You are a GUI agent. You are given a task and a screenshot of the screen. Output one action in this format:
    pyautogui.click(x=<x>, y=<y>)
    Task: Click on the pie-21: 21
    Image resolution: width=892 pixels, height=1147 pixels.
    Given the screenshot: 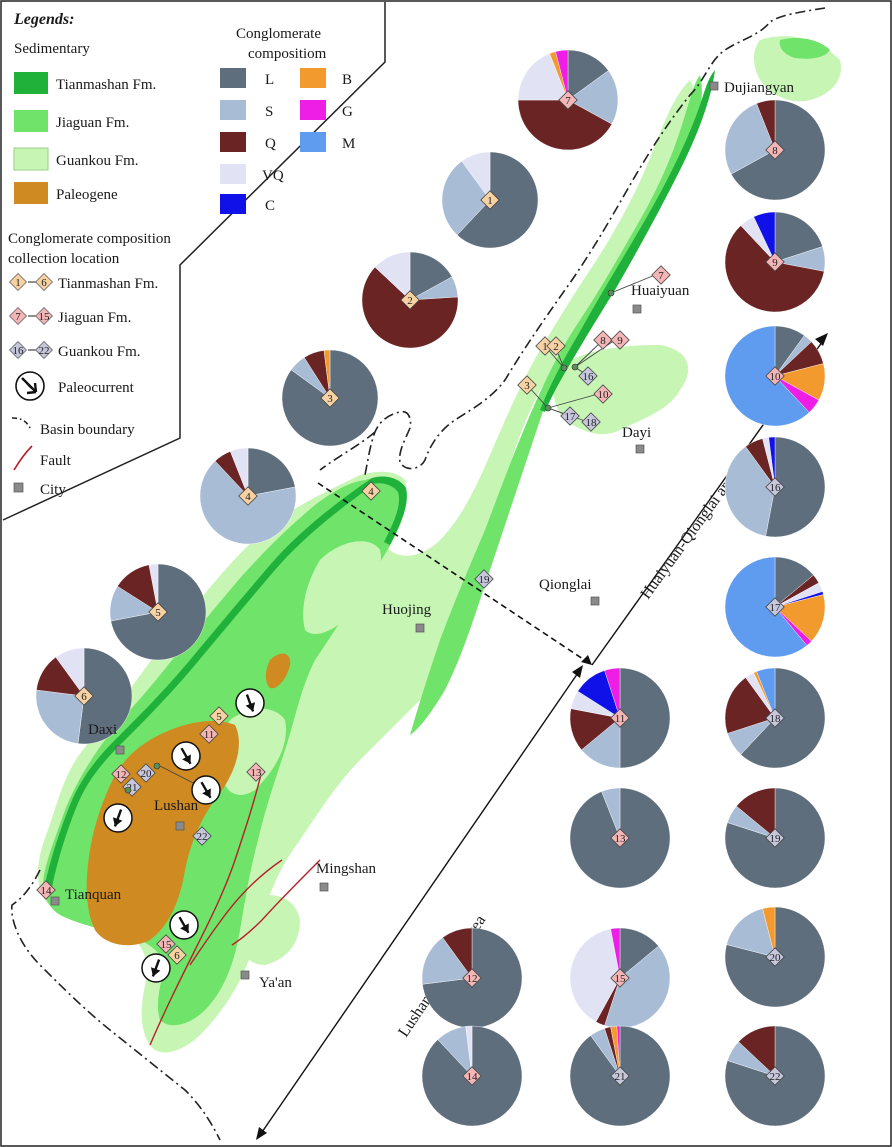 What is the action you would take?
    pyautogui.click(x=620, y=1076)
    